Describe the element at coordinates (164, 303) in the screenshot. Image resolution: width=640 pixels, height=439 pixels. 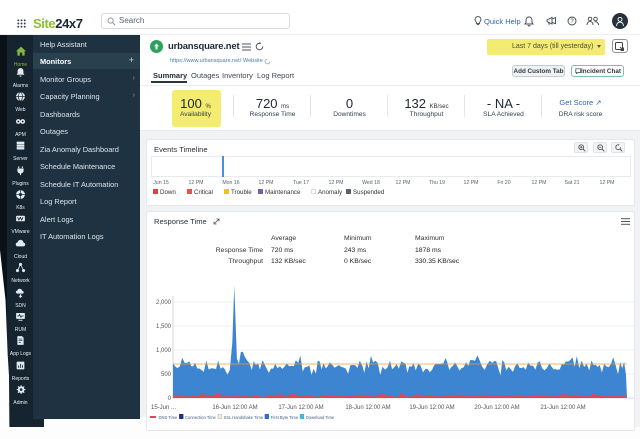
I see `svg-text: 2,000` at that location.